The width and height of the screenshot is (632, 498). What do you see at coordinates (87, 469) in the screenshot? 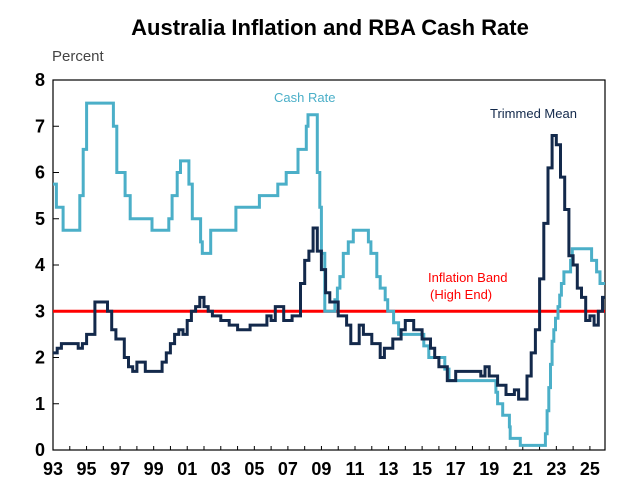
I see `x-tick-label: 95` at bounding box center [87, 469].